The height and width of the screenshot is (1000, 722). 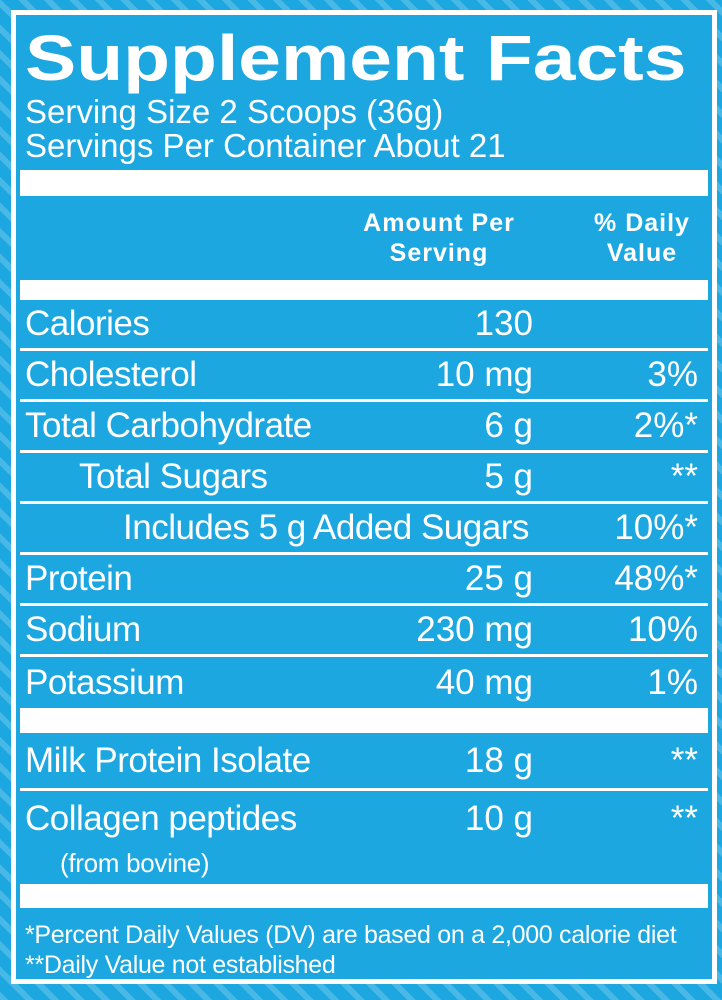 What do you see at coordinates (508, 476) in the screenshot?
I see `nutrient-amount: 5 g` at bounding box center [508, 476].